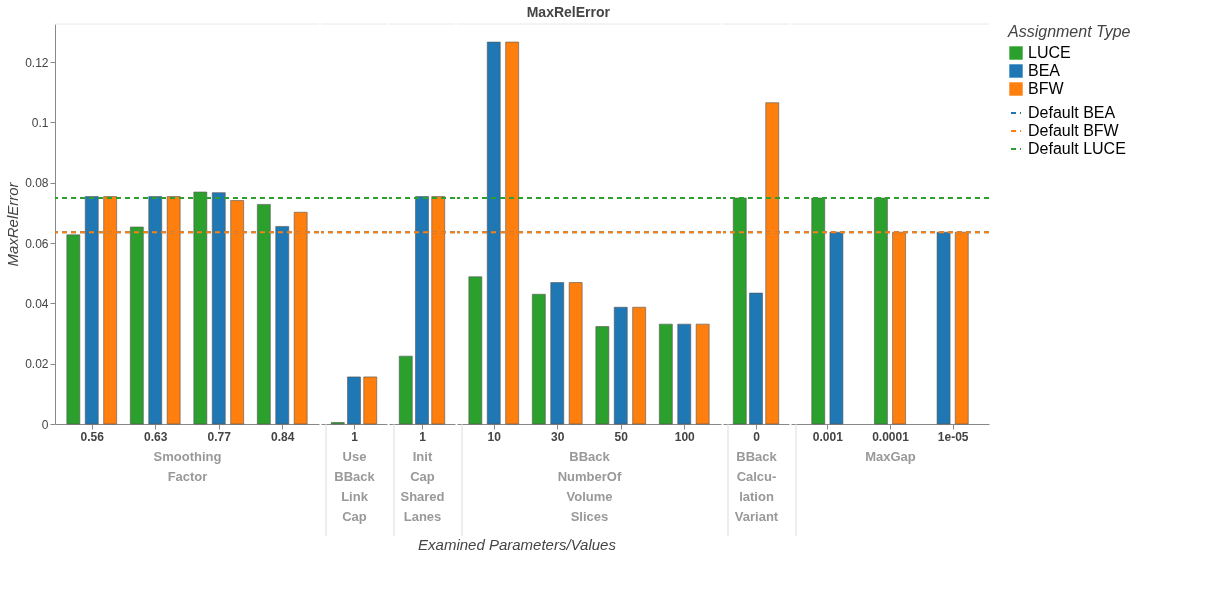 The image size is (1217, 590). What do you see at coordinates (1044, 70) in the screenshot?
I see `legend-label: BEA` at bounding box center [1044, 70].